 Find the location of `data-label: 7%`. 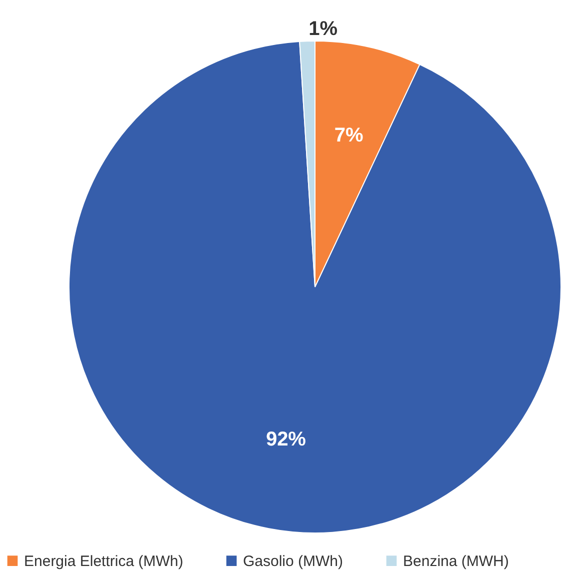

data-label: 7% is located at coordinates (349, 135).